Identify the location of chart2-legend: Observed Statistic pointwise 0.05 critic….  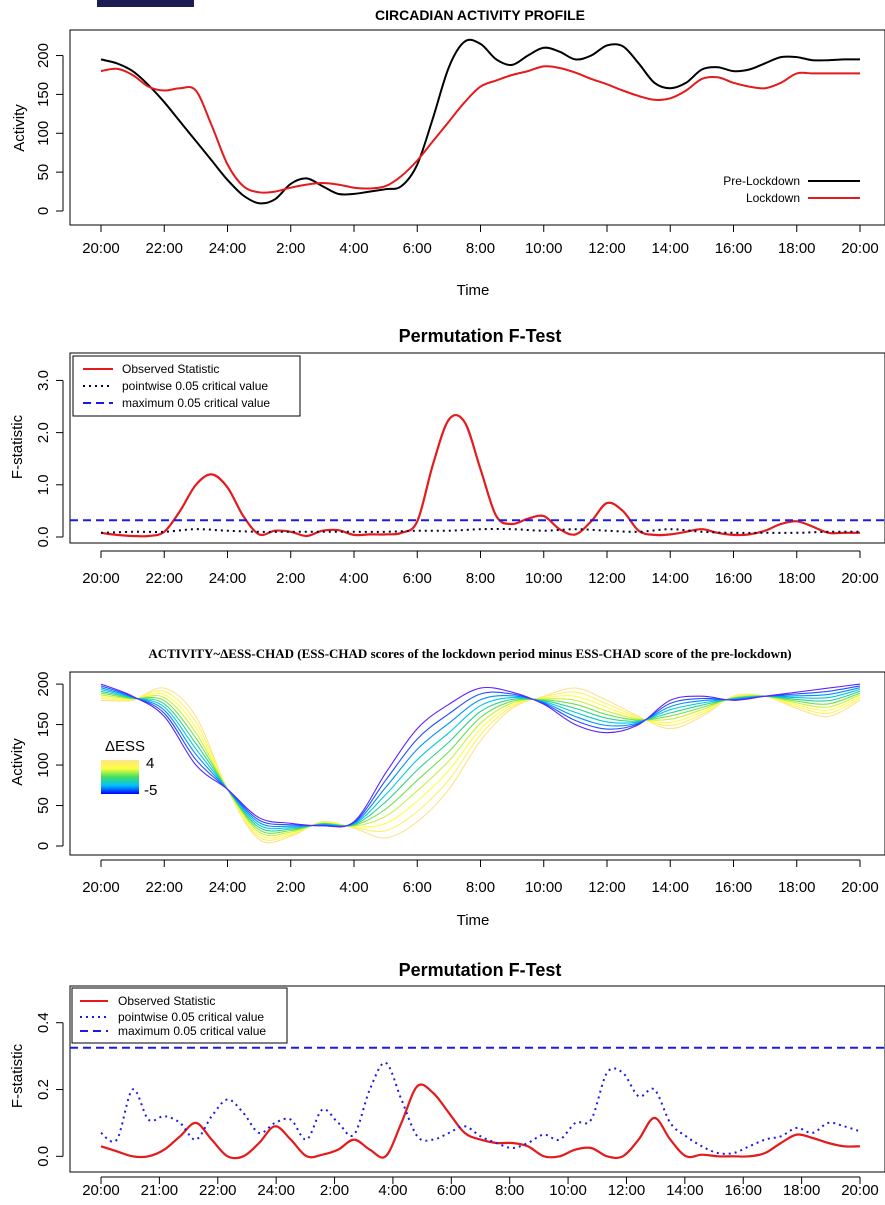
(186, 386).